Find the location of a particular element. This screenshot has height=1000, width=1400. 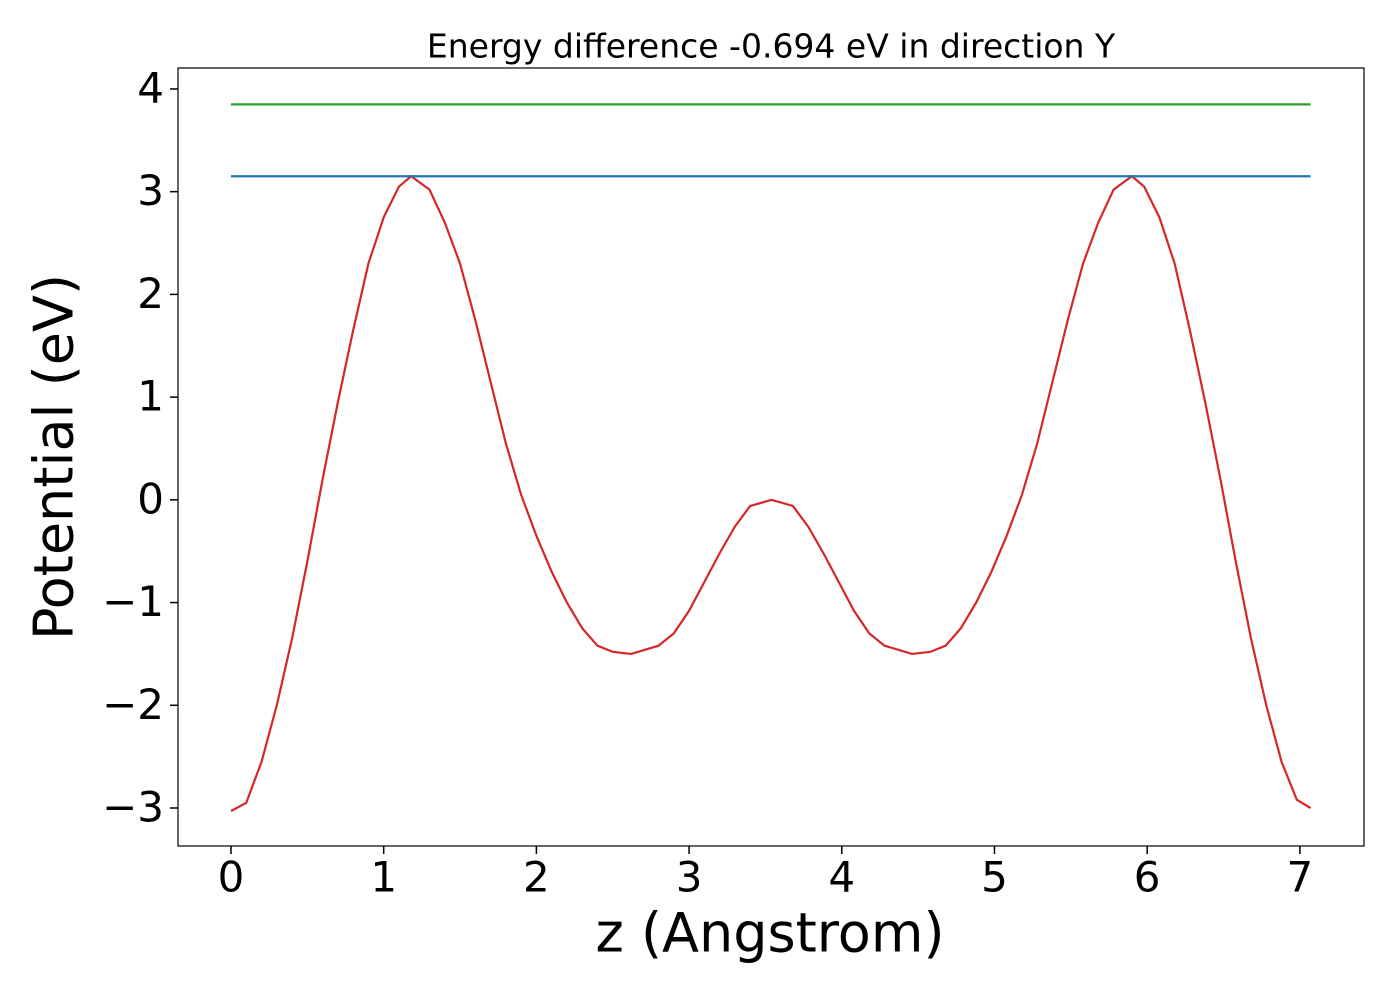

y-tick-label: 1 is located at coordinates (150, 396).